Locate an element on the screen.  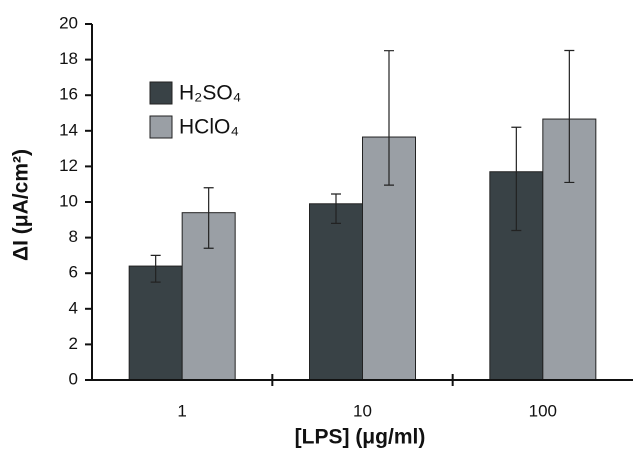
y-tick-label: 6 is located at coordinates (73, 272).